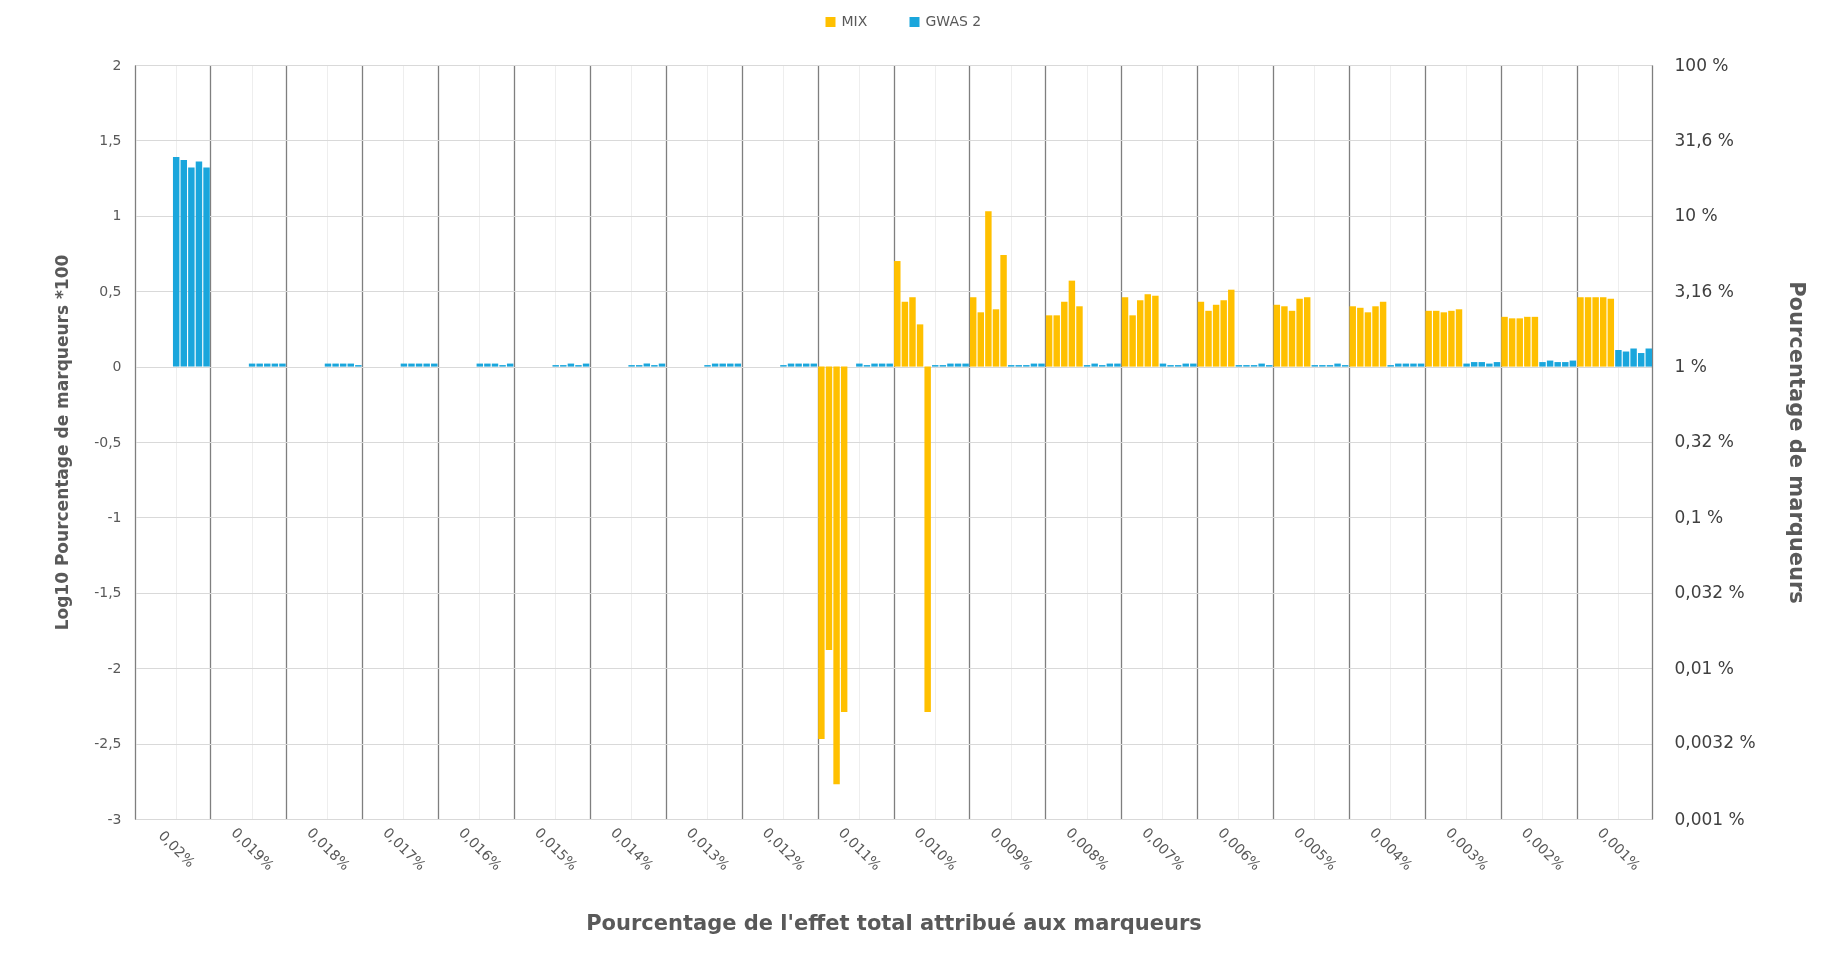  Describe the element at coordinates (117, 366) in the screenshot. I see `y-tick-label: 0` at that location.